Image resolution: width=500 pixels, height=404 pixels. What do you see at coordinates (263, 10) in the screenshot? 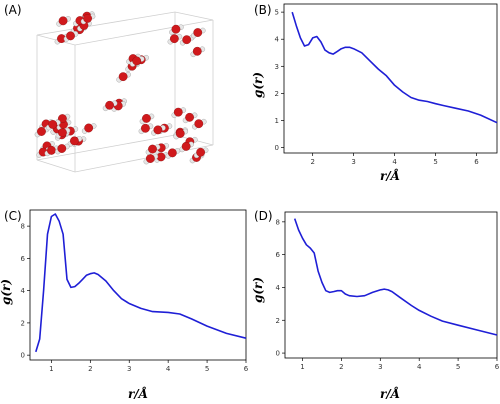
I see `panel-label-b: (B)` at bounding box center [263, 10].